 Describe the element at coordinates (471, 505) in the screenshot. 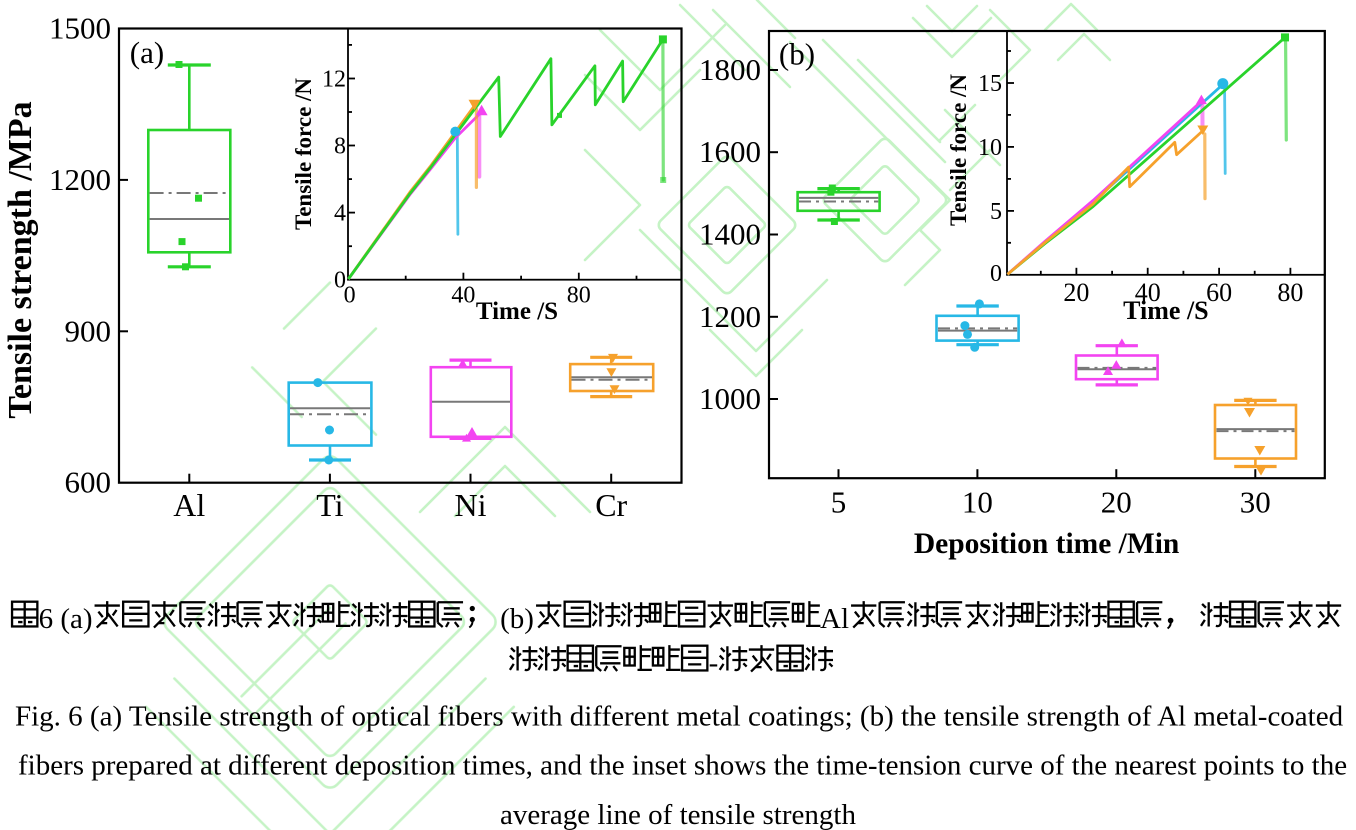

I see `svg-text: Ni` at that location.